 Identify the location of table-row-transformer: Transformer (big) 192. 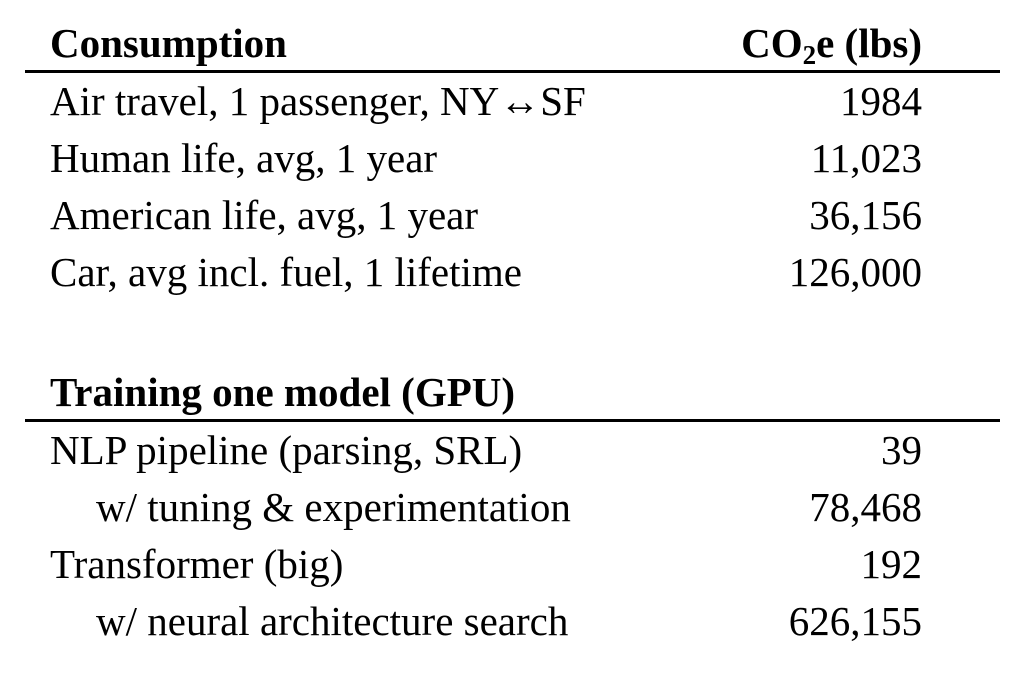
(512, 564).